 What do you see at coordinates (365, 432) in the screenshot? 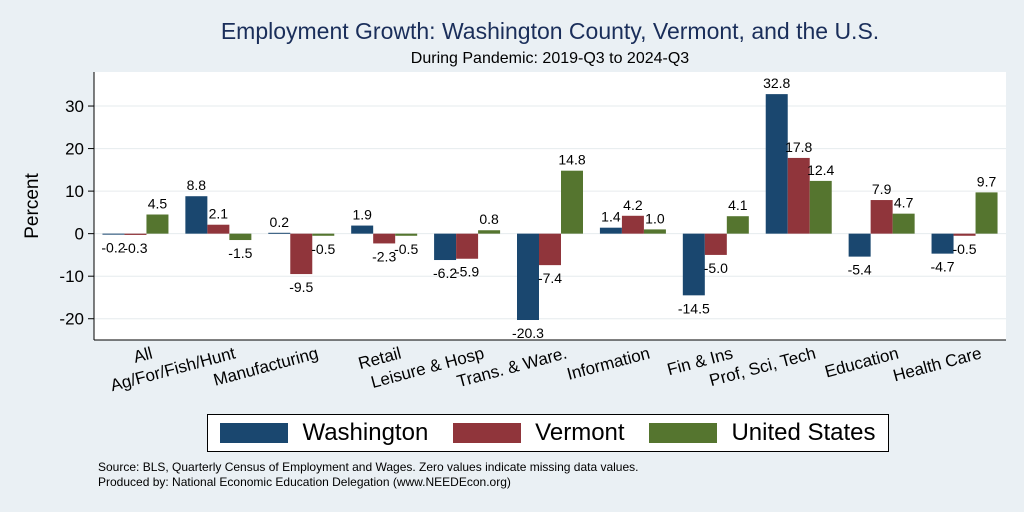
I see `legend-label-washington: Washington` at bounding box center [365, 432].